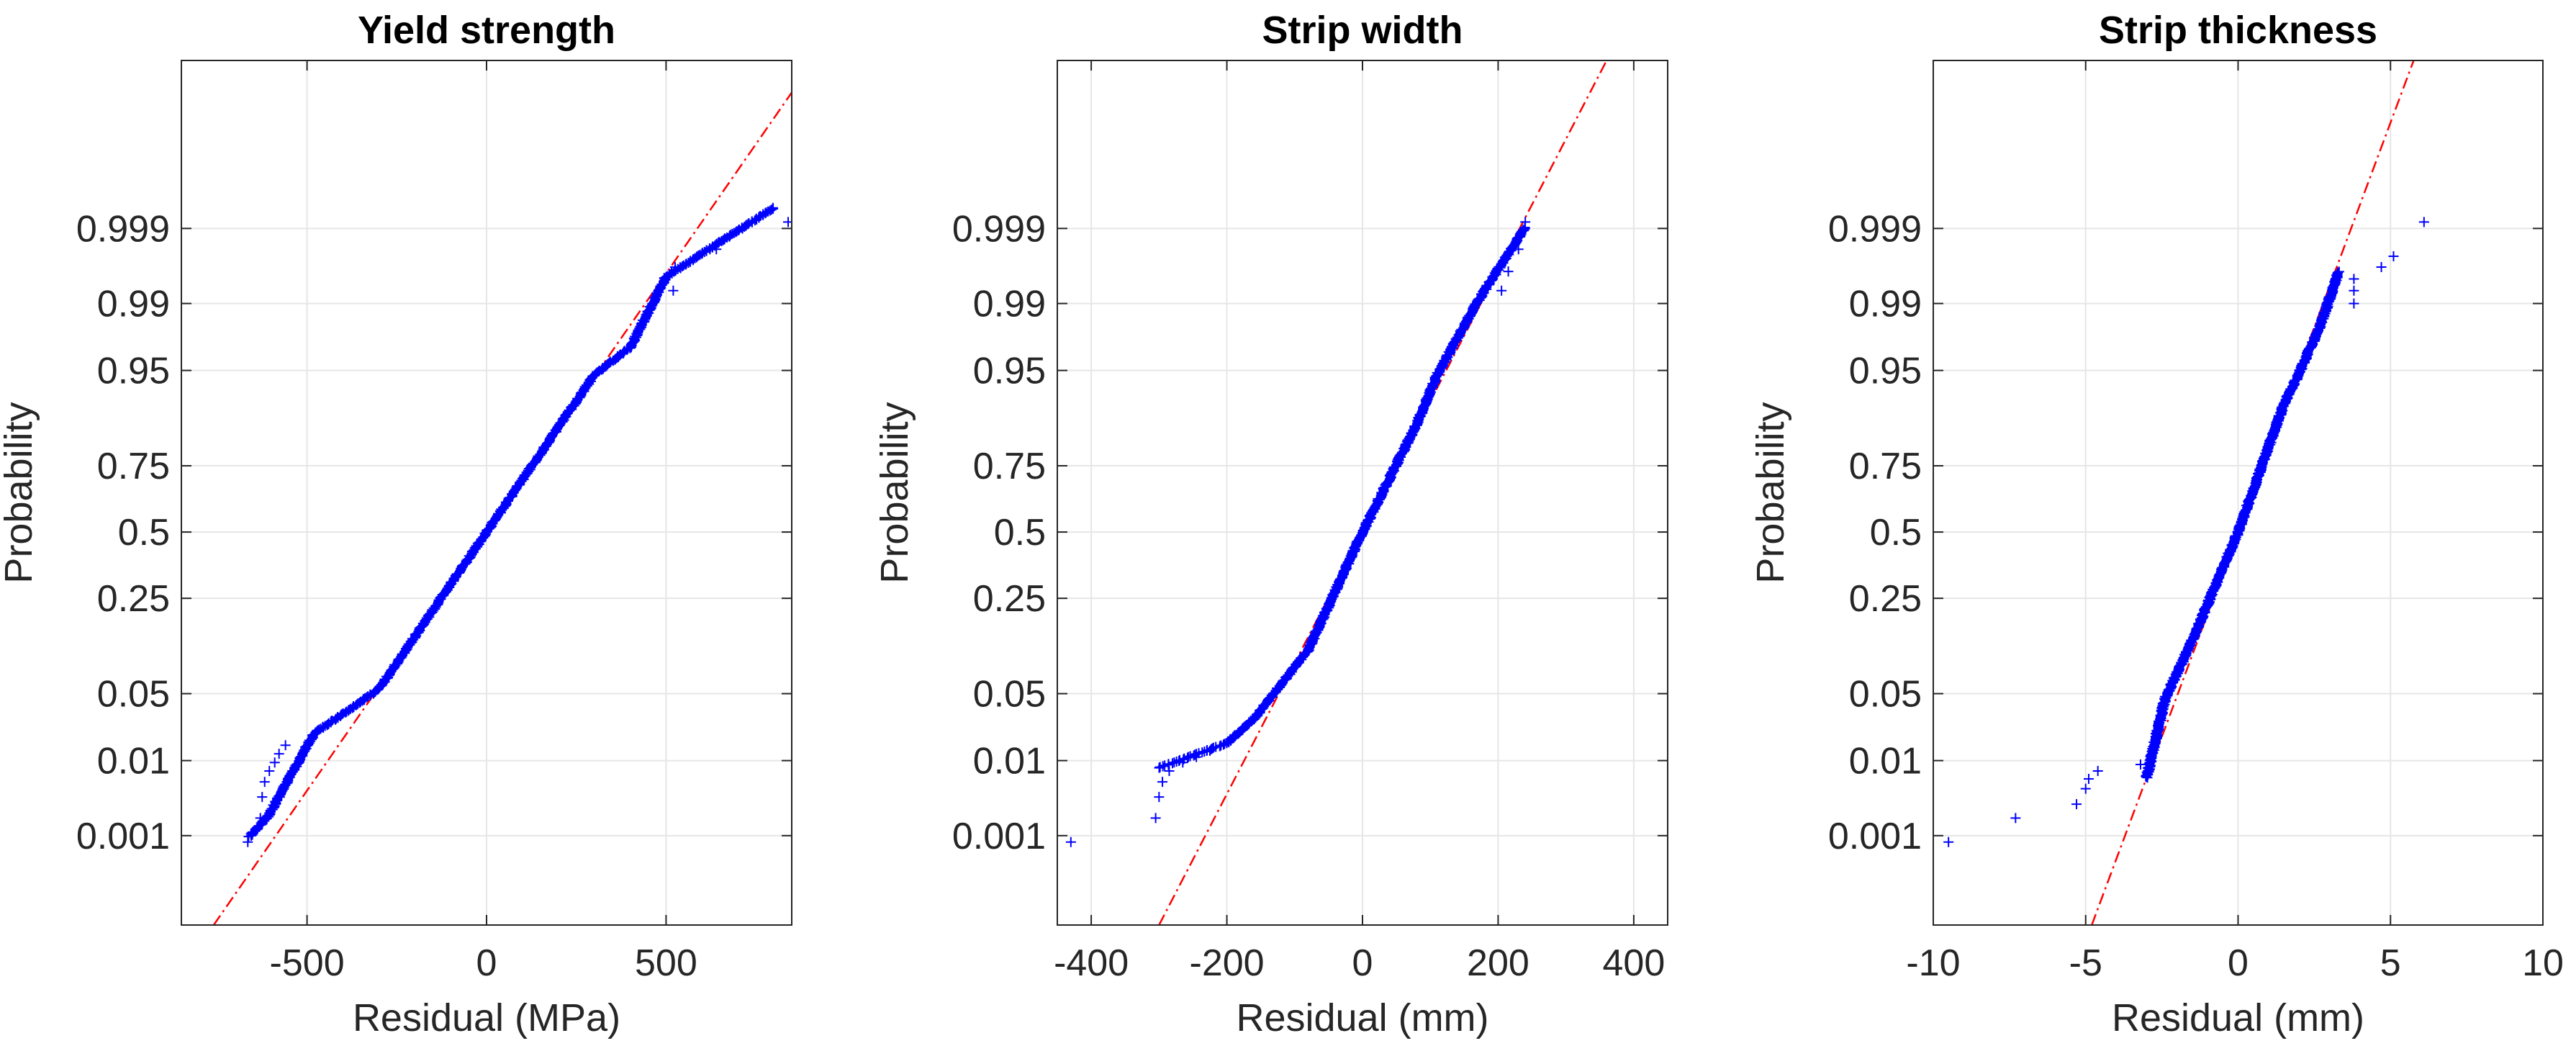 This screenshot has height=1051, width=2576. I want to click on x-tick-label: -400, so click(1091, 963).